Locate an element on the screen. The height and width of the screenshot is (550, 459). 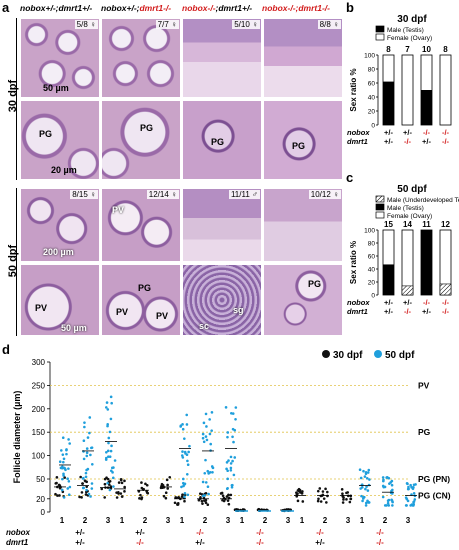
y-tick-label-7: 300 is located at coordinates (39, 362).